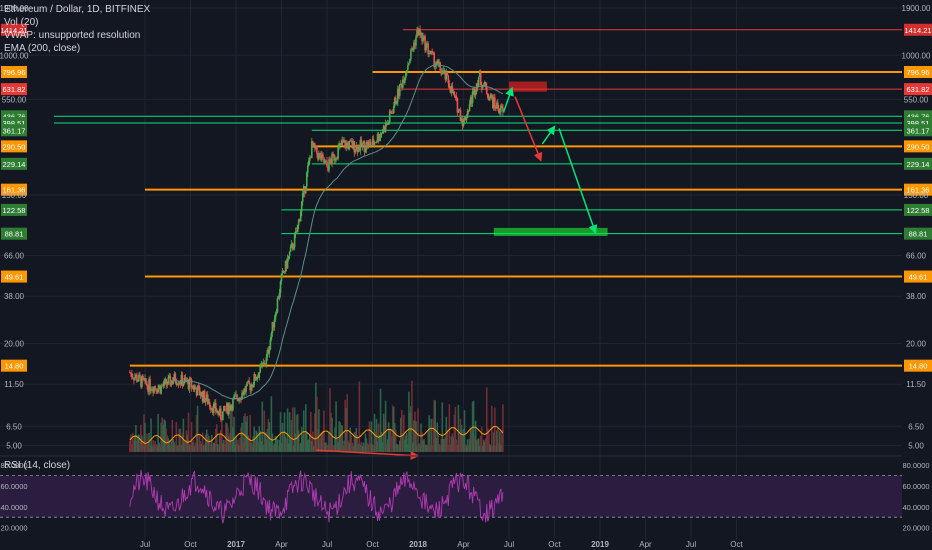  What do you see at coordinates (77, 9) in the screenshot?
I see `symbol-title: Ethereum / Dollar, 1D, BITFINEX` at bounding box center [77, 9].